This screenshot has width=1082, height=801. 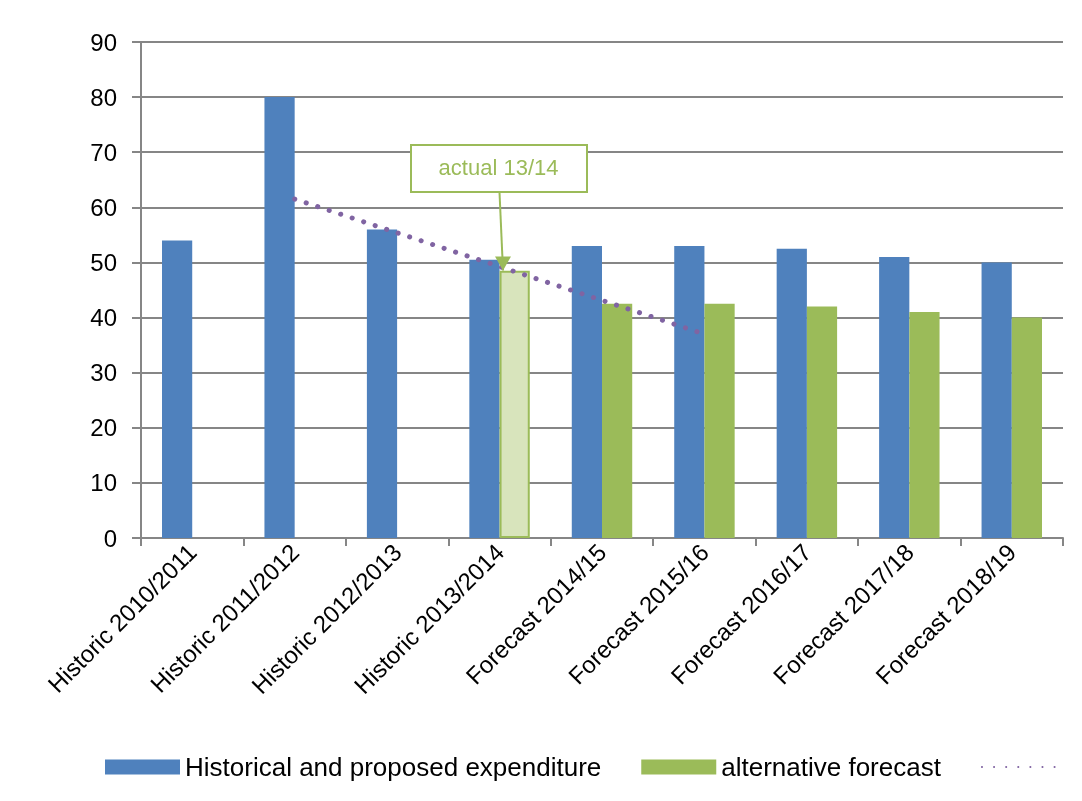 I want to click on y-tick-label: 30, so click(x=103, y=373).